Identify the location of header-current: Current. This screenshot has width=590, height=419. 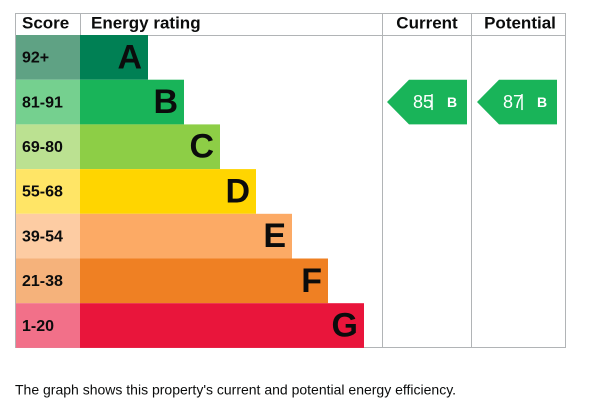
(427, 22).